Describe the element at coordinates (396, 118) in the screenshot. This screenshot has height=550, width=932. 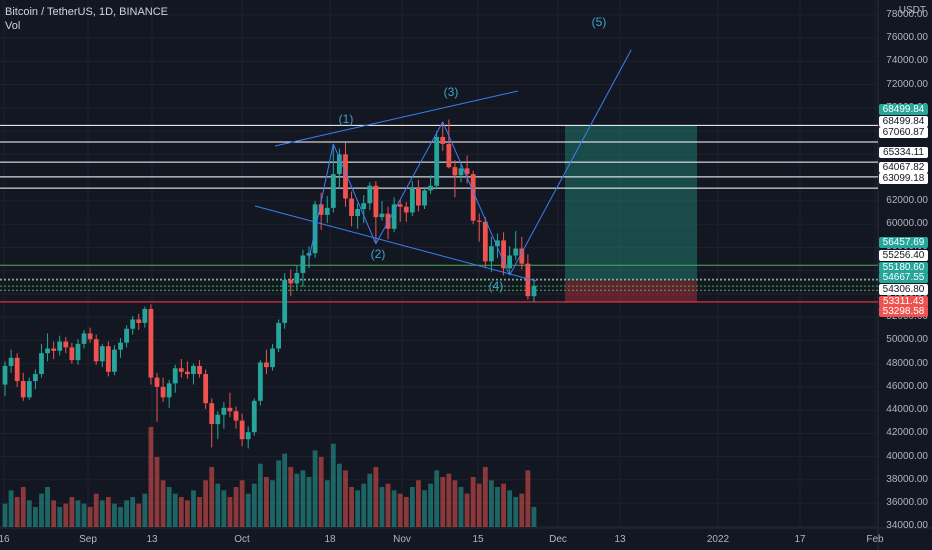
I see `upper-channel-line` at that location.